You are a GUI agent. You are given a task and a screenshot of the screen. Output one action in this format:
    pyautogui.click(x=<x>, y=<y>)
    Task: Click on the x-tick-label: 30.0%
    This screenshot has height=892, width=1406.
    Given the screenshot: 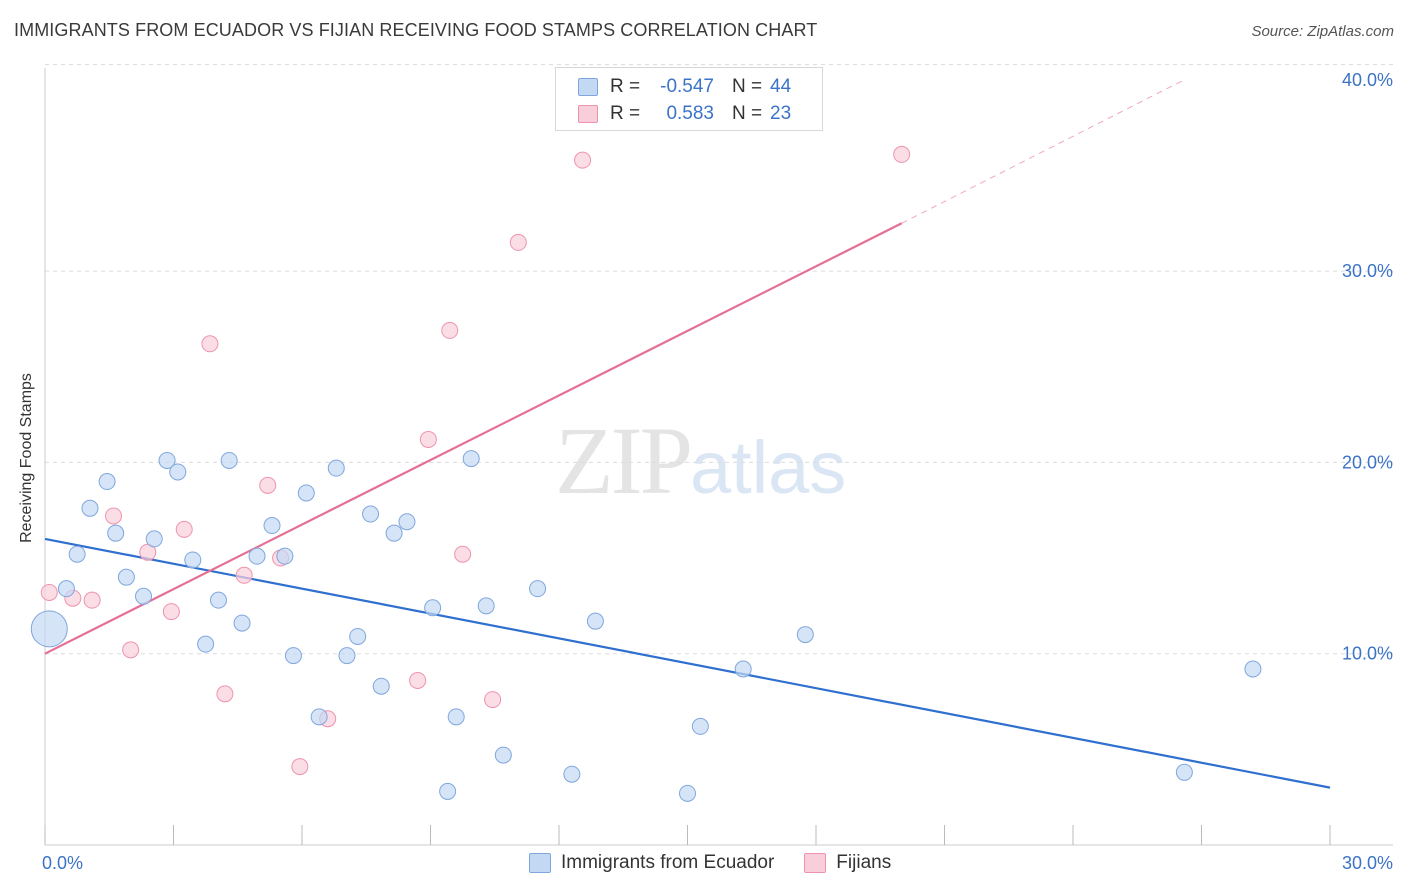 What is the action you would take?
    pyautogui.click(x=1367, y=863)
    